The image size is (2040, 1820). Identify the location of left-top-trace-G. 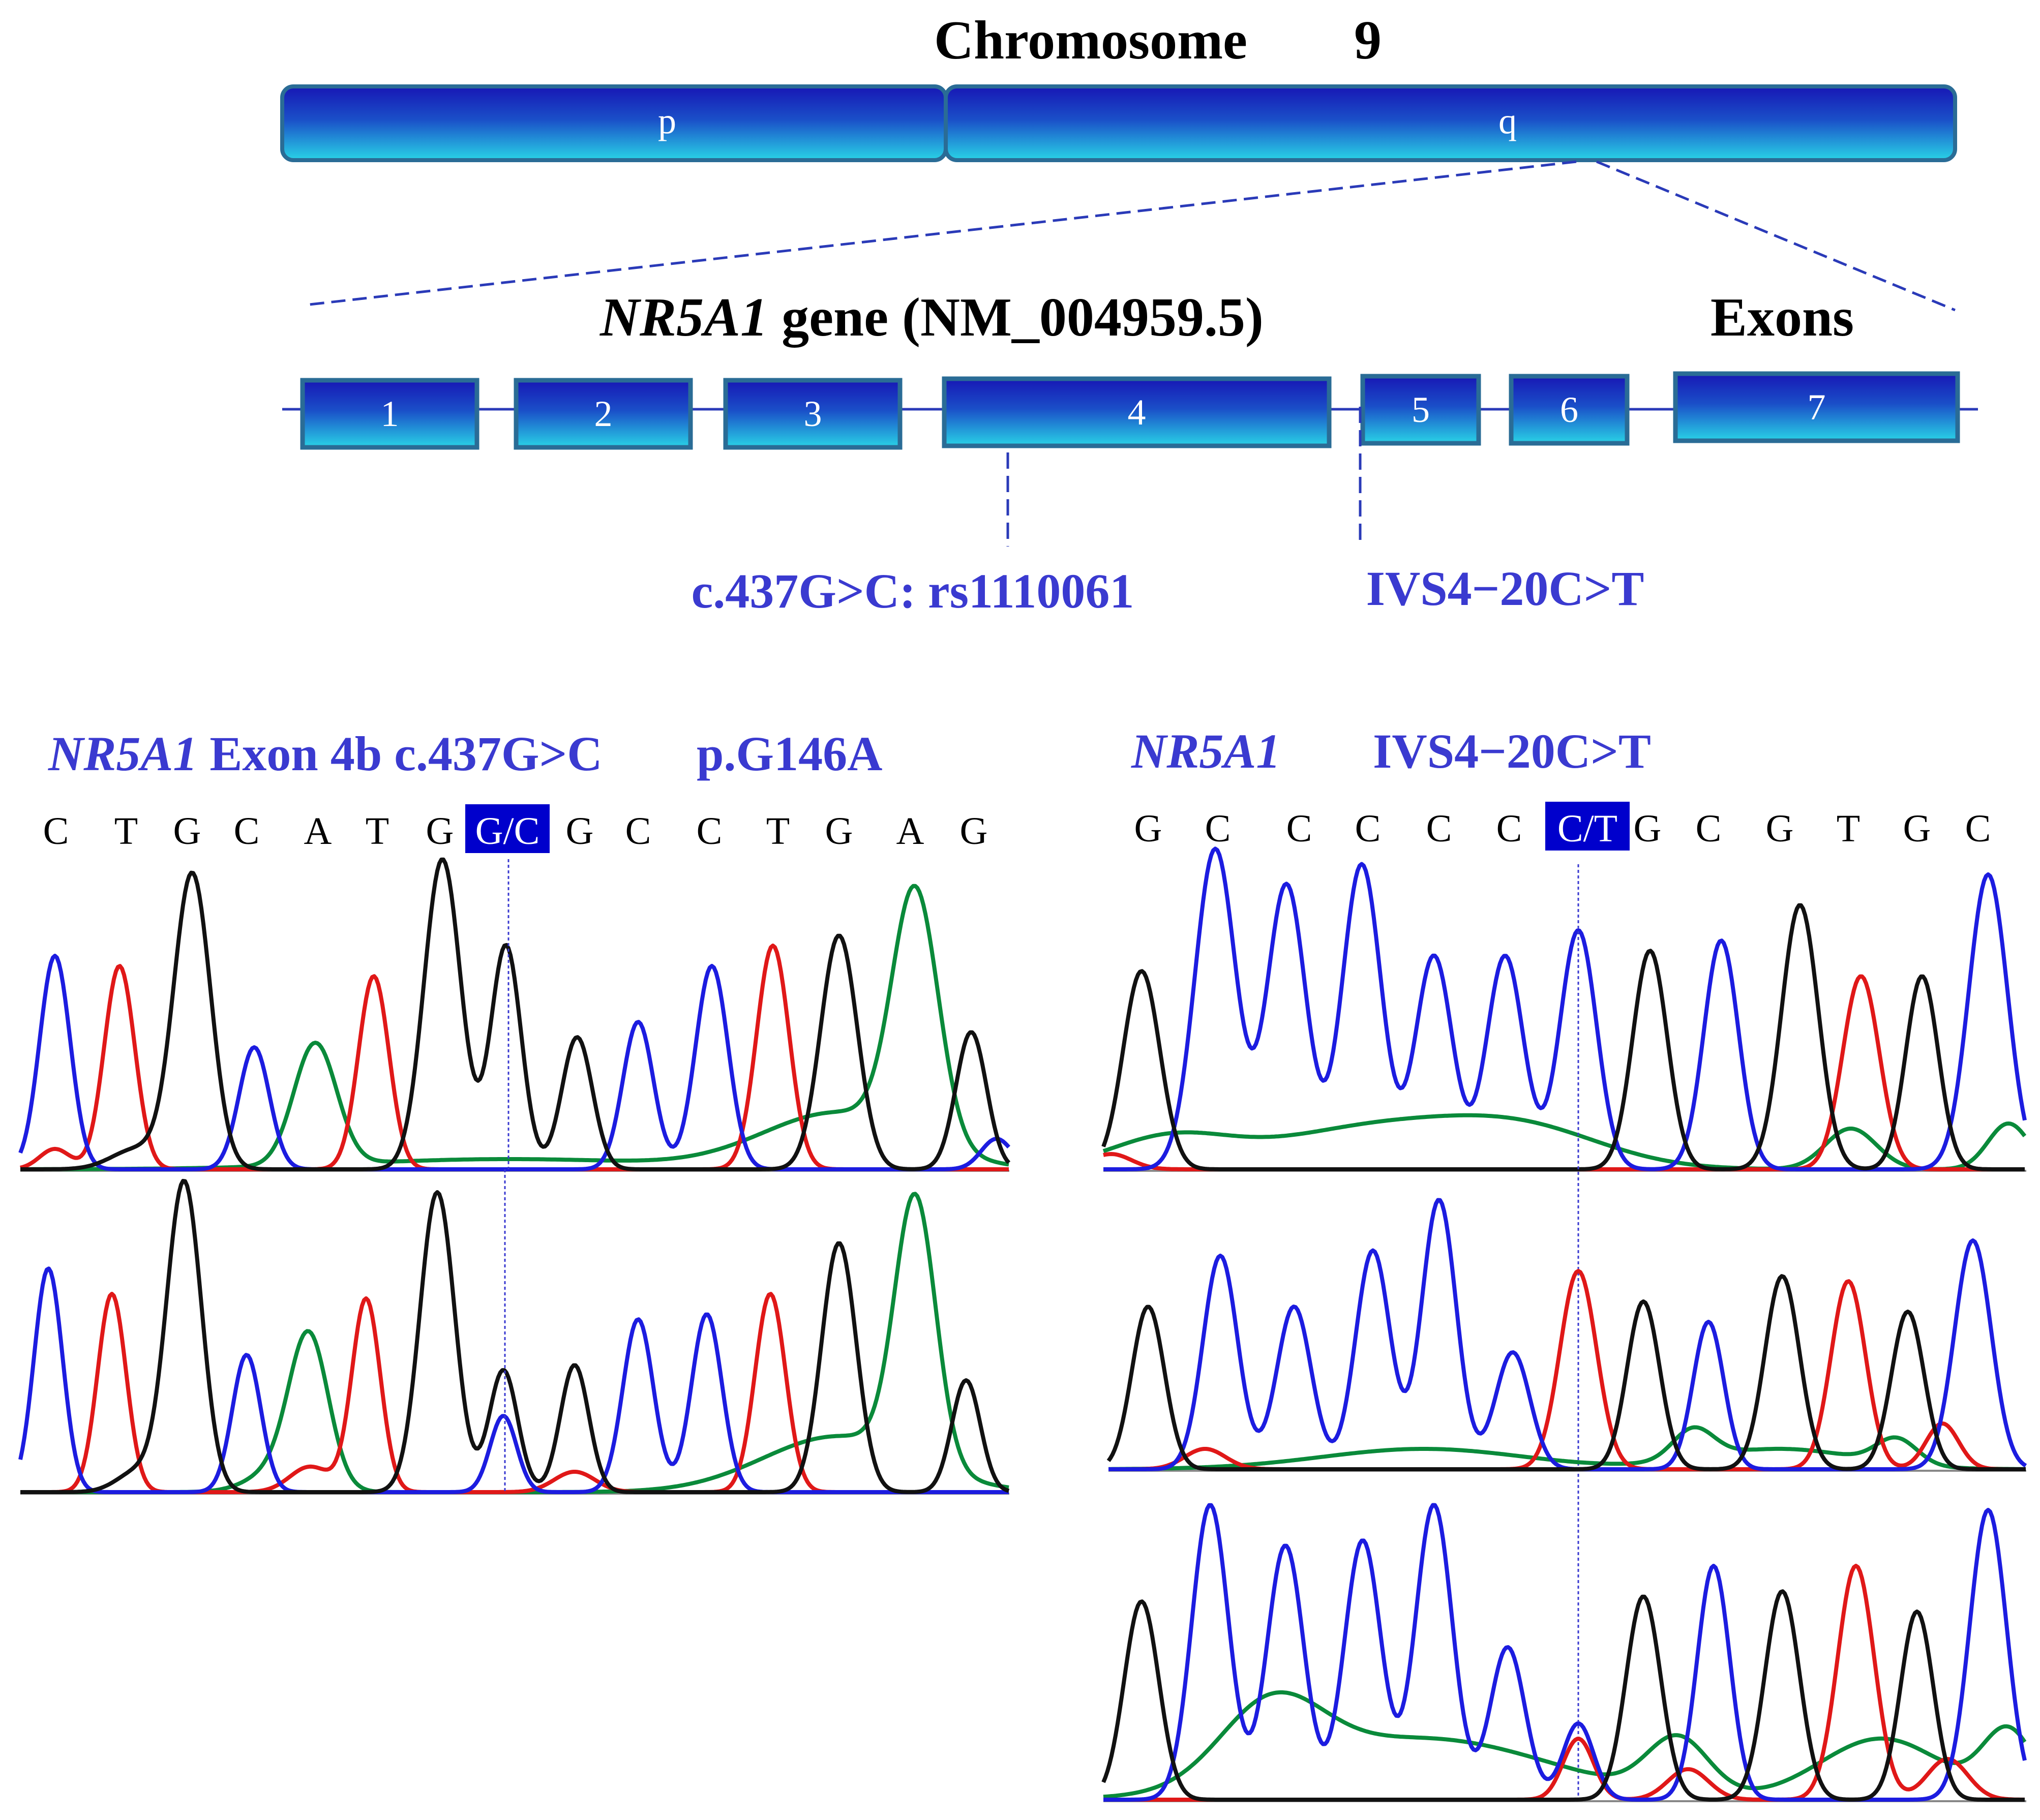
(515, 1014).